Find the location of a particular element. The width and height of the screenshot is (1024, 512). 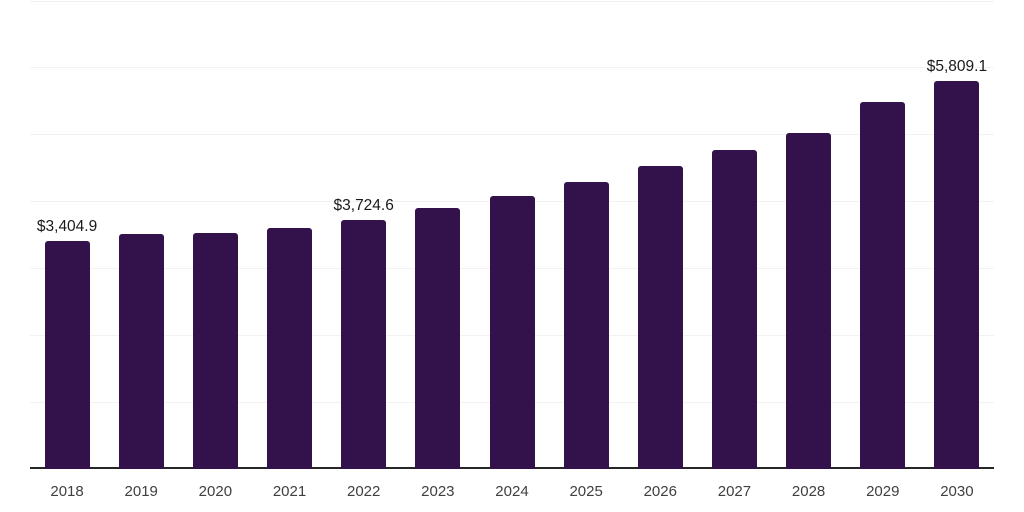

value-label-2022: $3,724.6 is located at coordinates (363, 205).